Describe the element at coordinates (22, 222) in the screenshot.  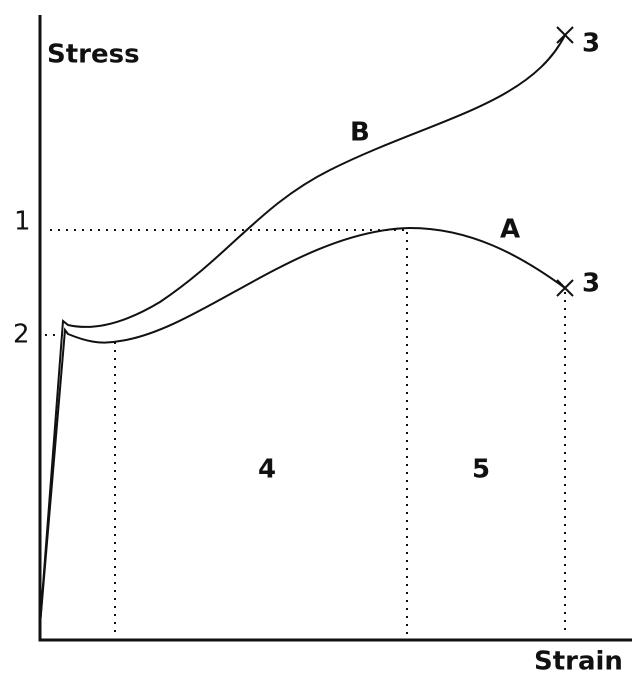
I see `level-label: 1` at that location.